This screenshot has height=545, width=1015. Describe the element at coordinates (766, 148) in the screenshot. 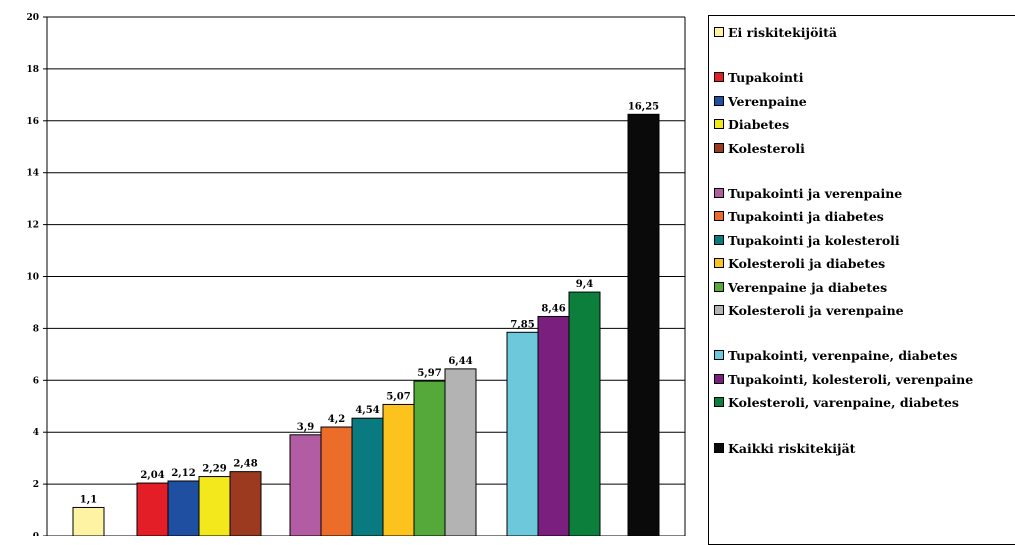

I see `legend-label: Kolesteroli` at that location.